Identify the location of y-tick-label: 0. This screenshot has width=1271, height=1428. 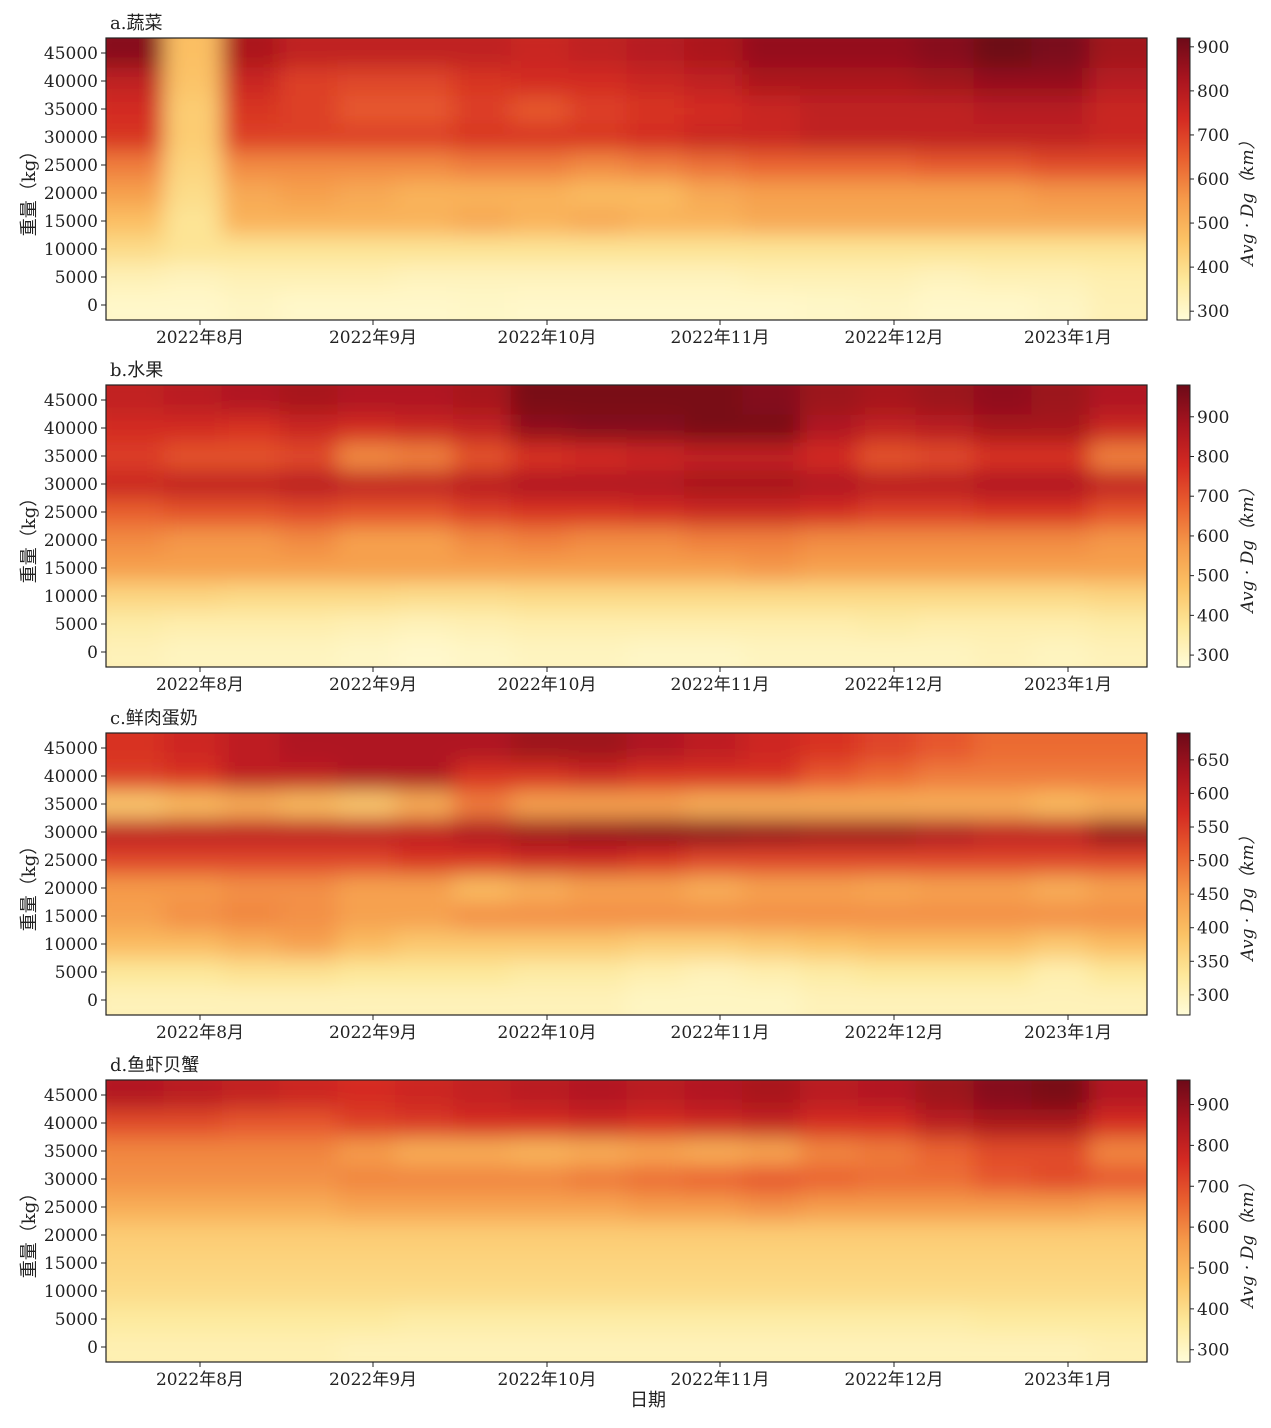
(92, 653).